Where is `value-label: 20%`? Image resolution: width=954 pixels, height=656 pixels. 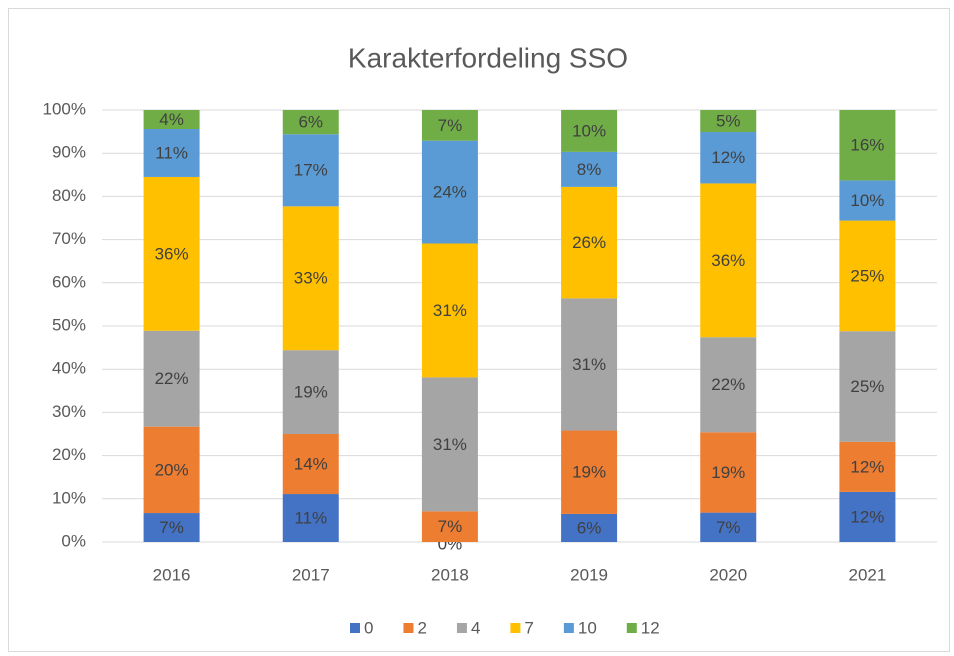 value-label: 20% is located at coordinates (172, 469).